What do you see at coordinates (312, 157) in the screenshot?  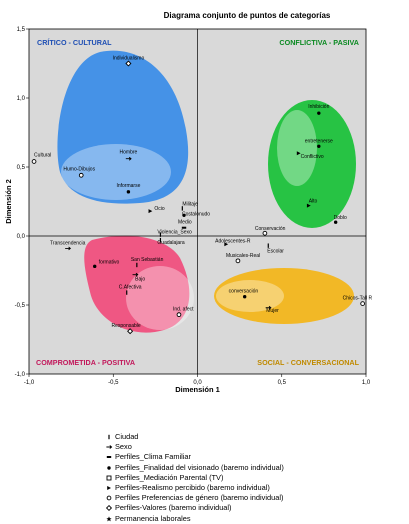 I see `point-label: Conflictivo` at bounding box center [312, 157].